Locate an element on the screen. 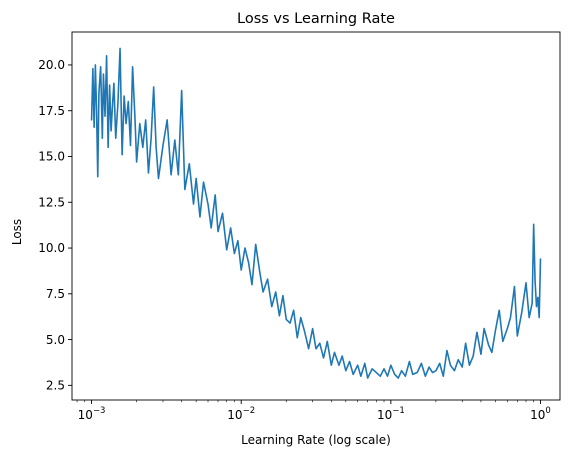 This screenshot has height=459, width=576. y-axis-label: Loss is located at coordinates (17, 232).